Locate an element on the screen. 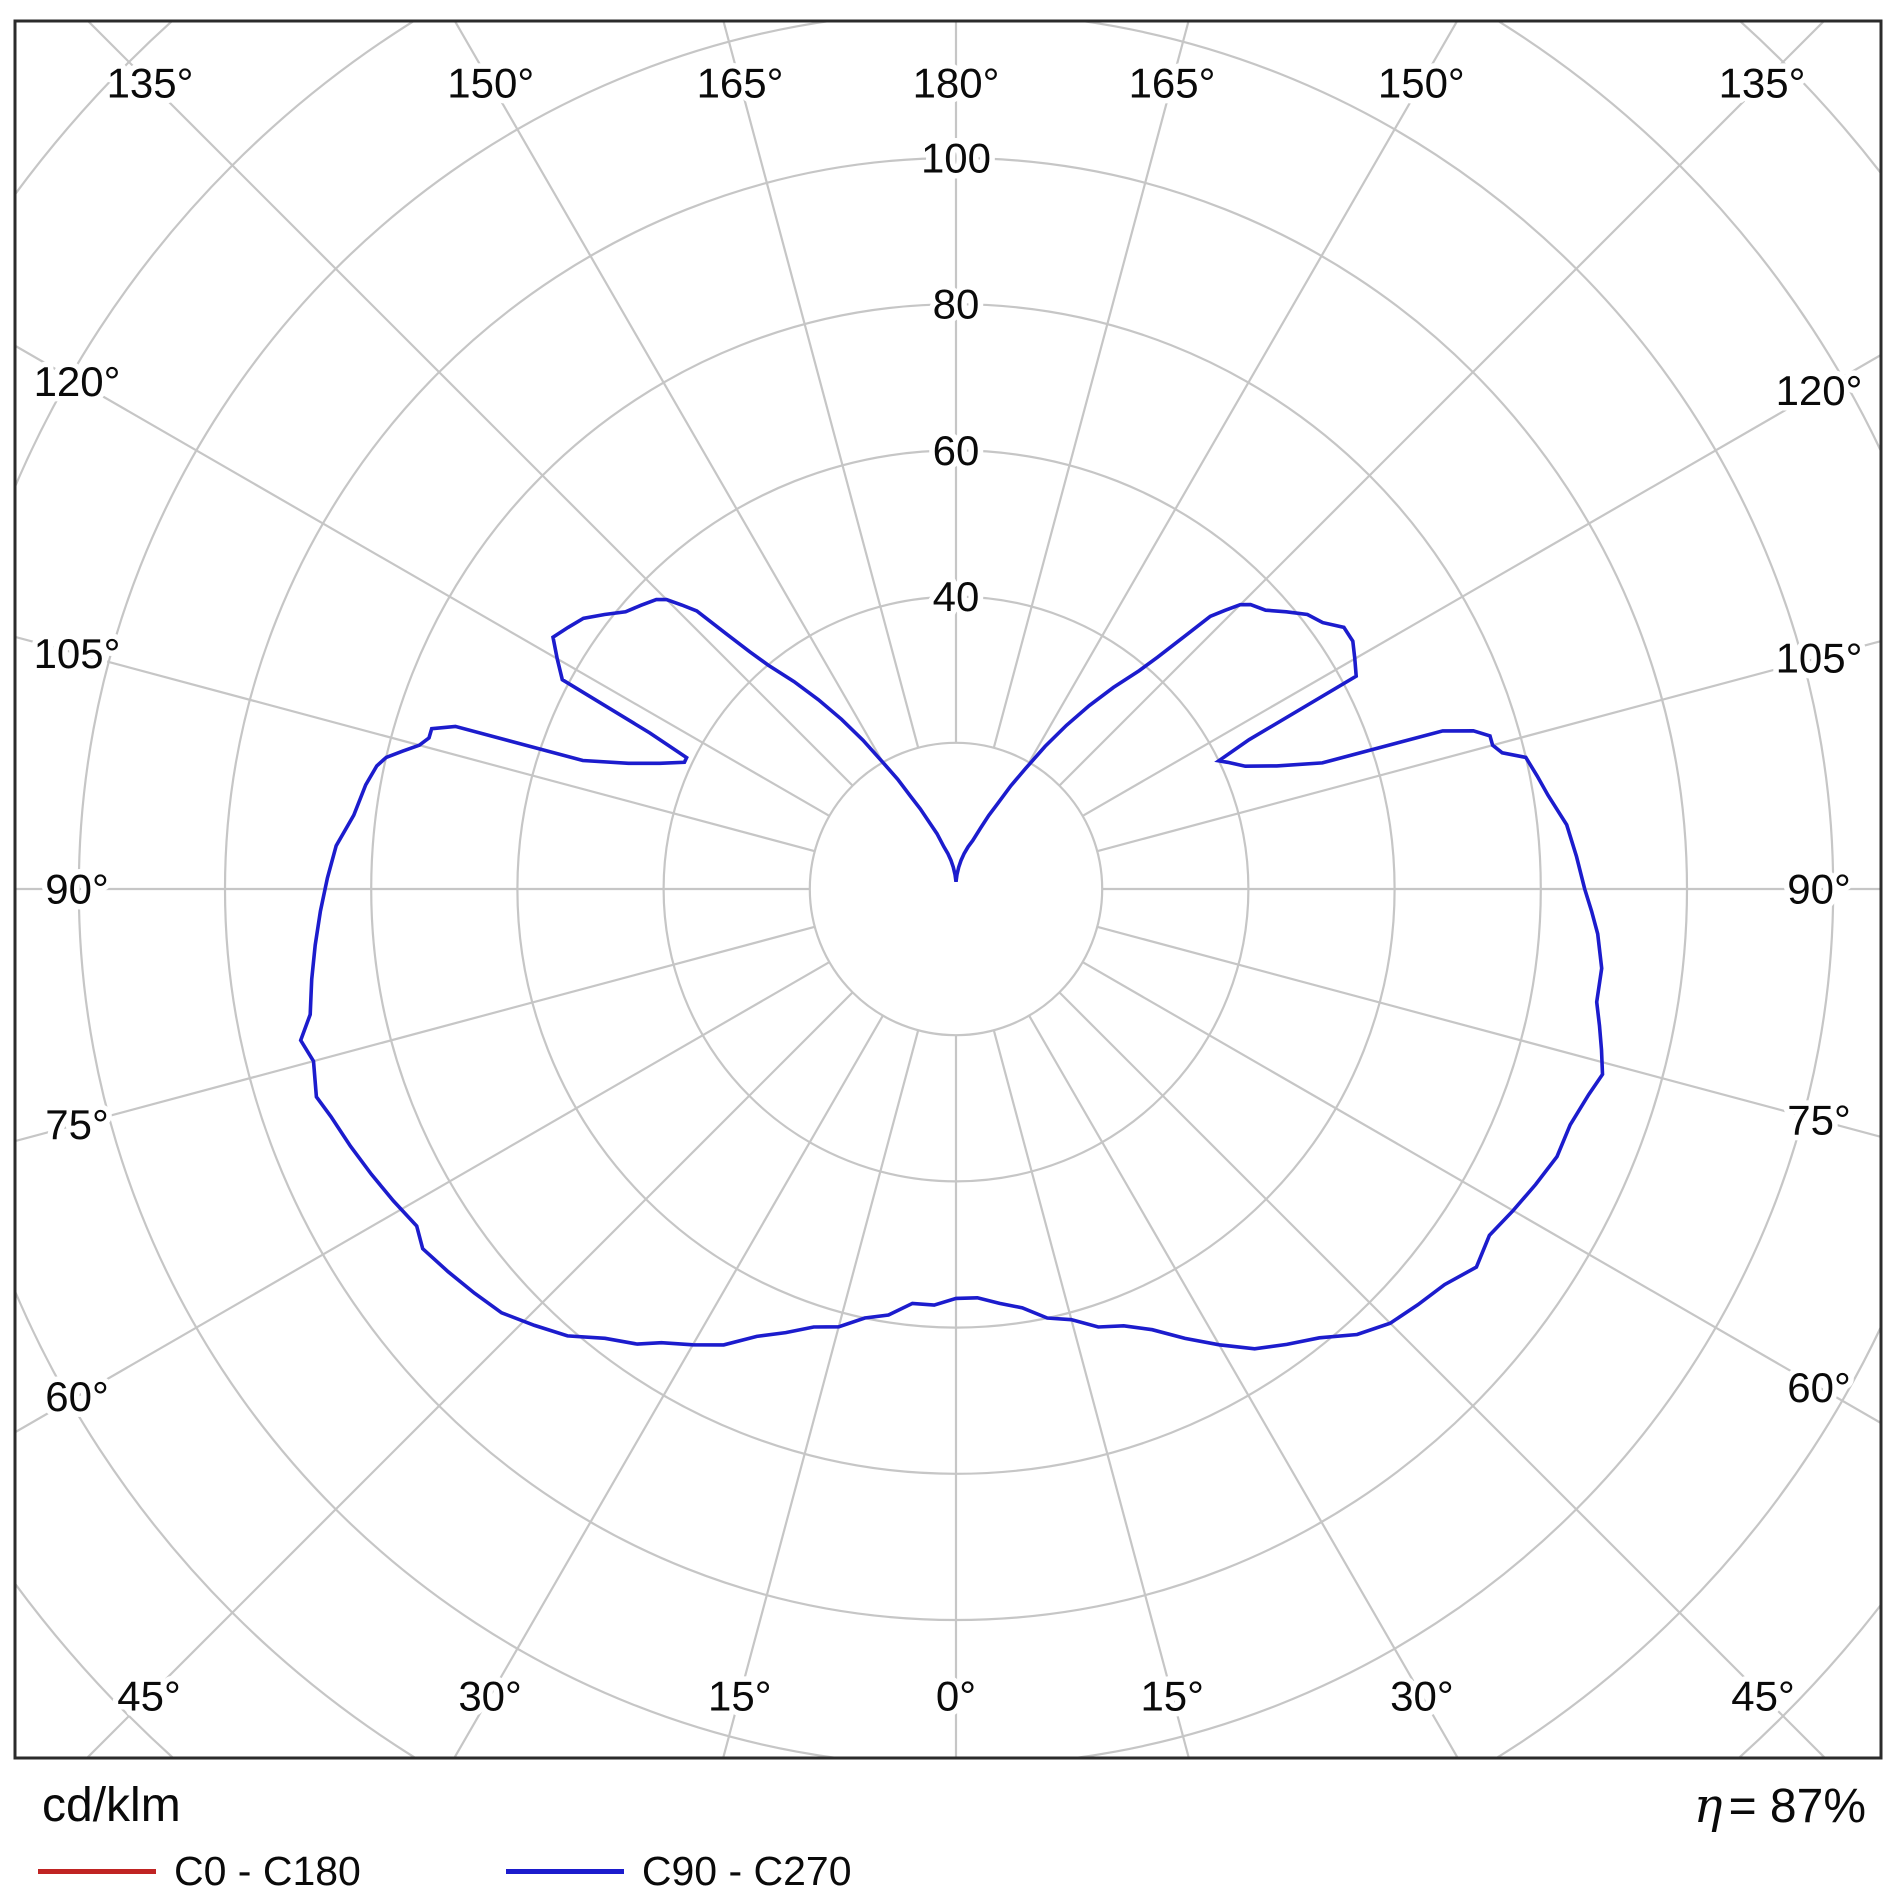 Image resolution: width=1900 pixels, height=1900 pixels. legend-item-c90-c270: C90 - C270 is located at coordinates (678, 1871).